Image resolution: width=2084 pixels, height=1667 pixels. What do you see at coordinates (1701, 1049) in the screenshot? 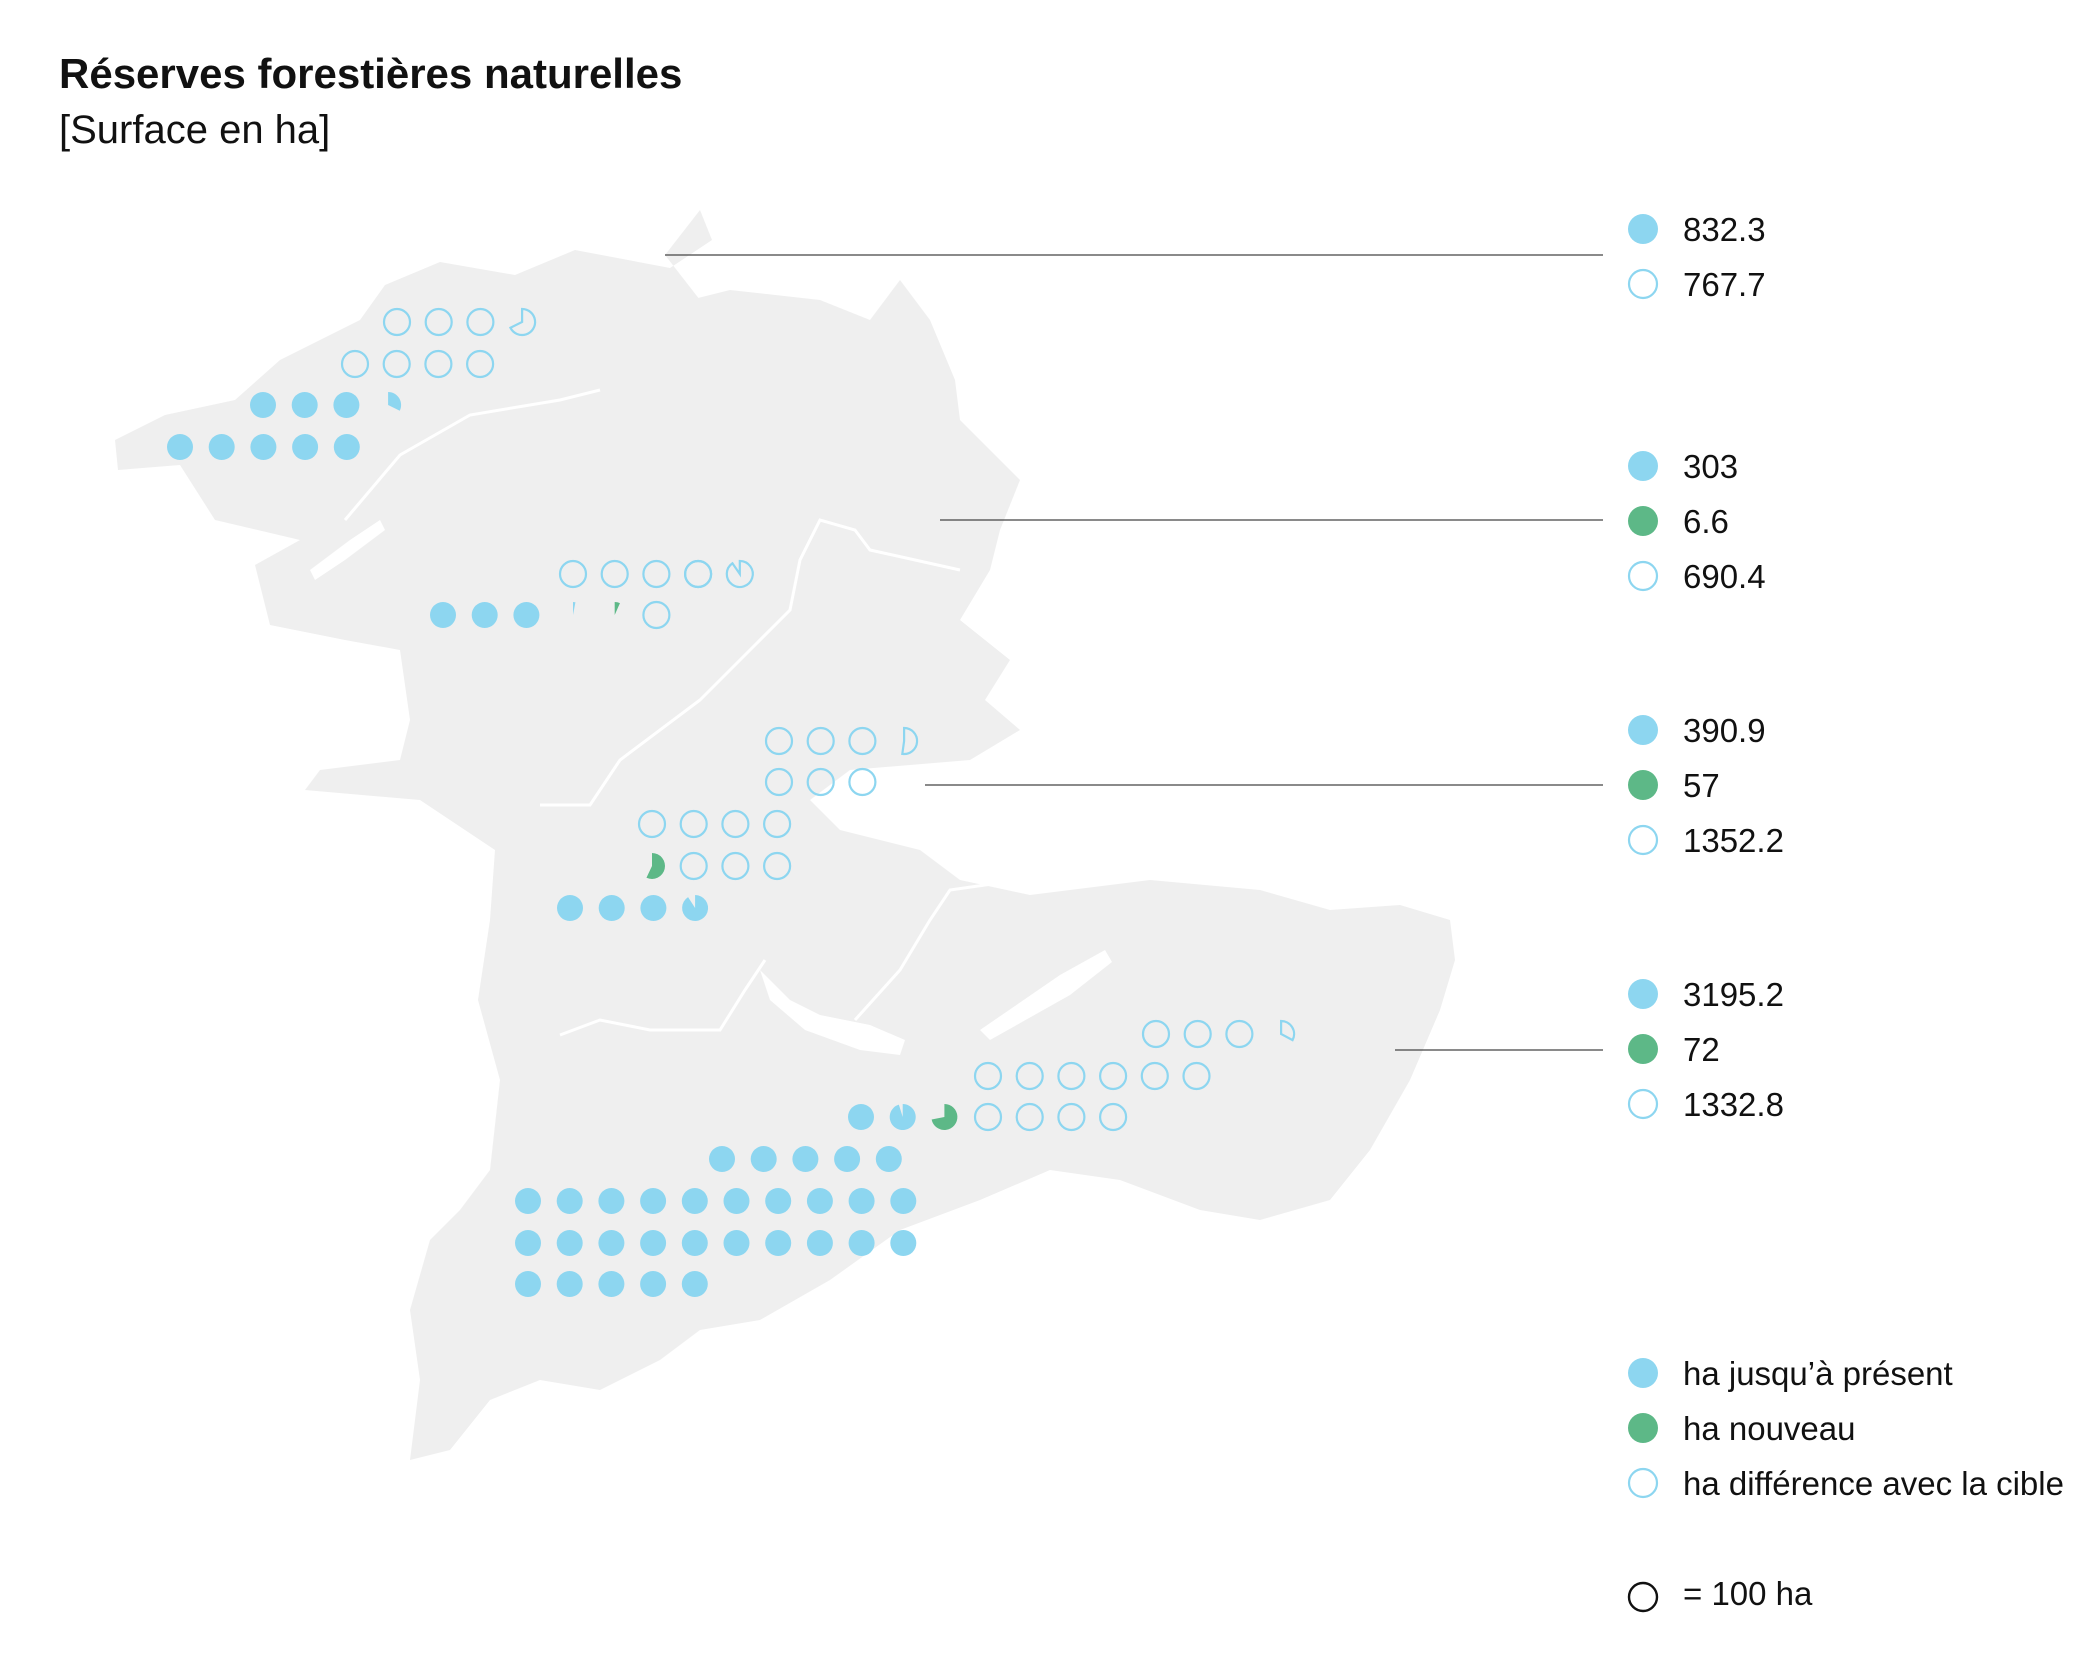
I see `value-label: 72` at bounding box center [1701, 1049].